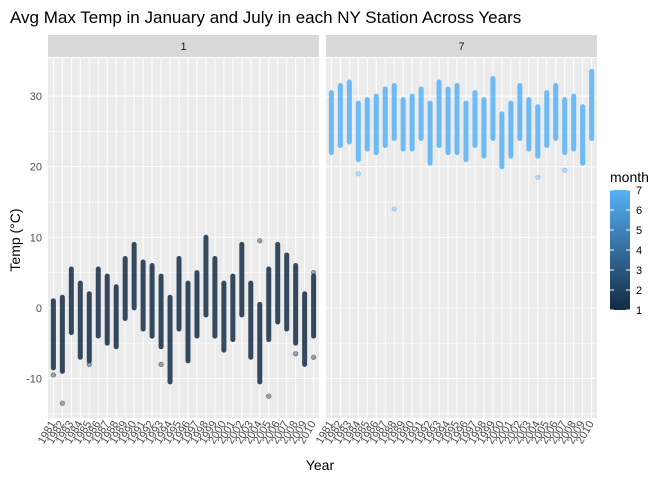 The image size is (672, 480). What do you see at coordinates (320, 465) in the screenshot?
I see `x-axis-title: Year` at bounding box center [320, 465].